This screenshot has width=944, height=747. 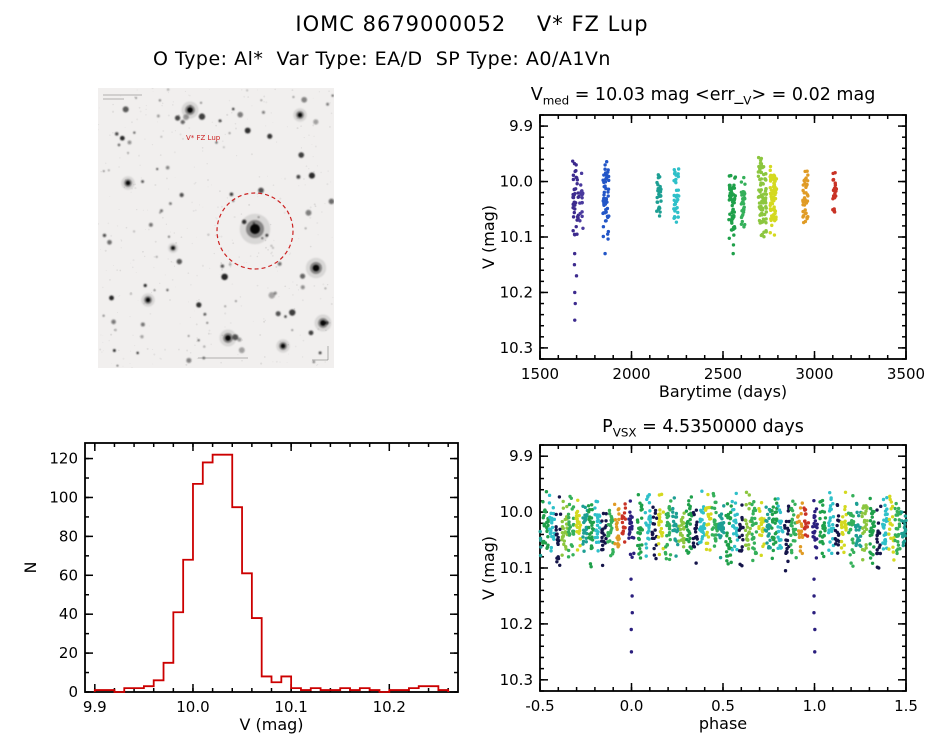 What do you see at coordinates (68, 536) in the screenshot?
I see `svg-text: 80` at bounding box center [68, 536].